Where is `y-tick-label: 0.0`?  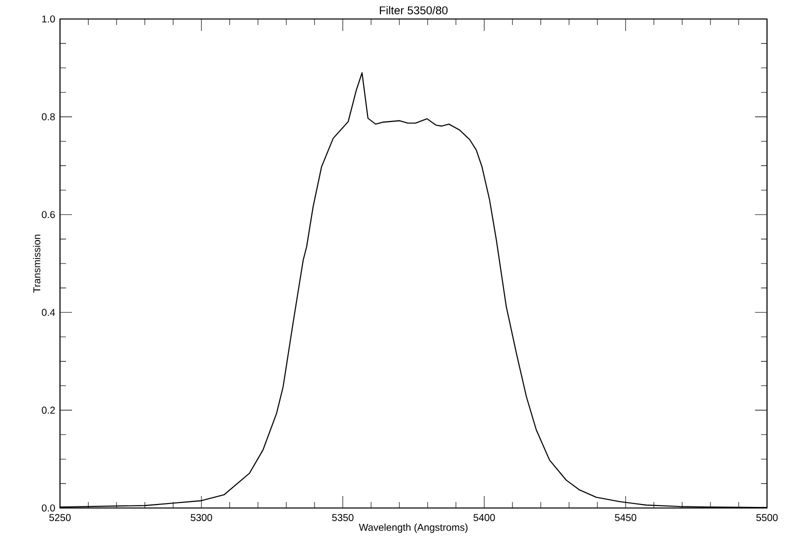
y-tick-label: 0.0 is located at coordinates (48, 508).